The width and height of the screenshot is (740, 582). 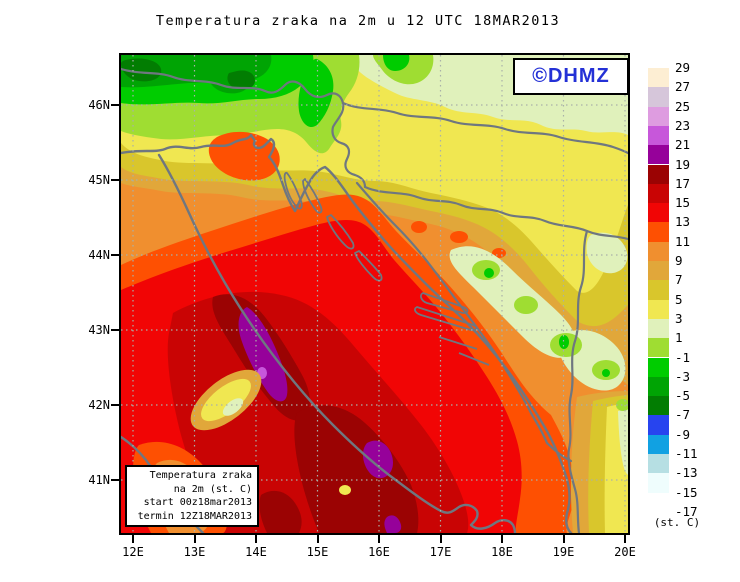 I want to click on lon-tick-18E, so click(x=502, y=539).